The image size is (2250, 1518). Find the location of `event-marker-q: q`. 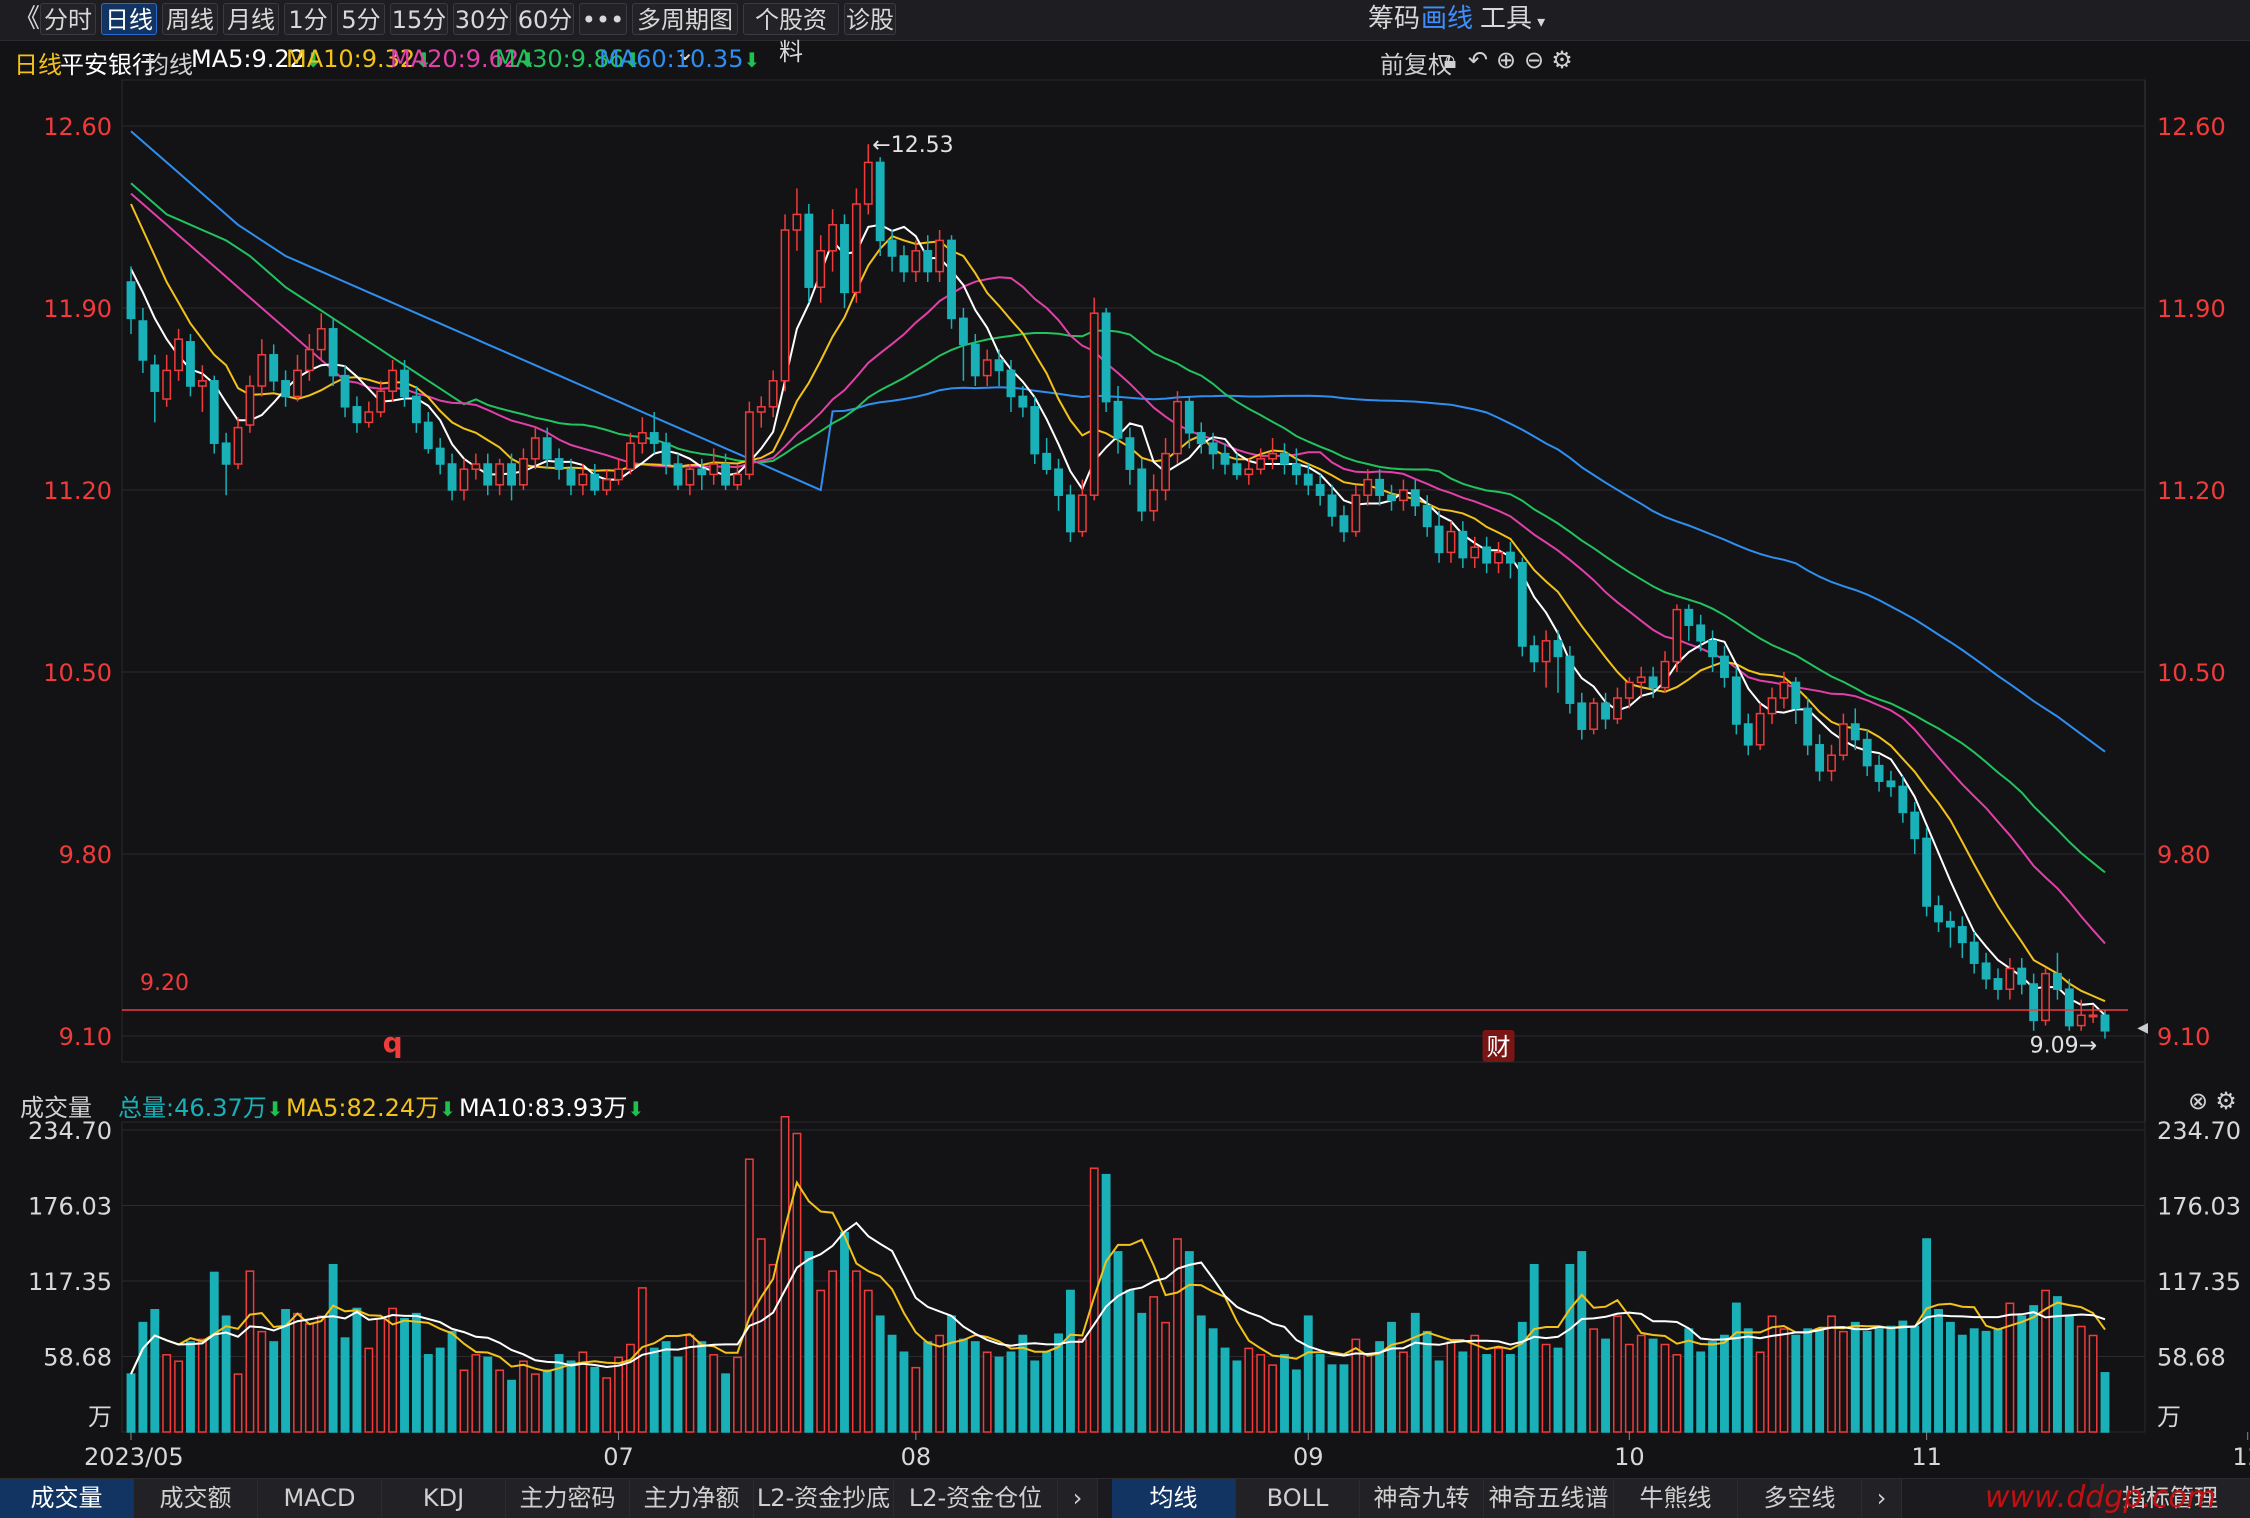

event-marker-q: q is located at coordinates (393, 1042).